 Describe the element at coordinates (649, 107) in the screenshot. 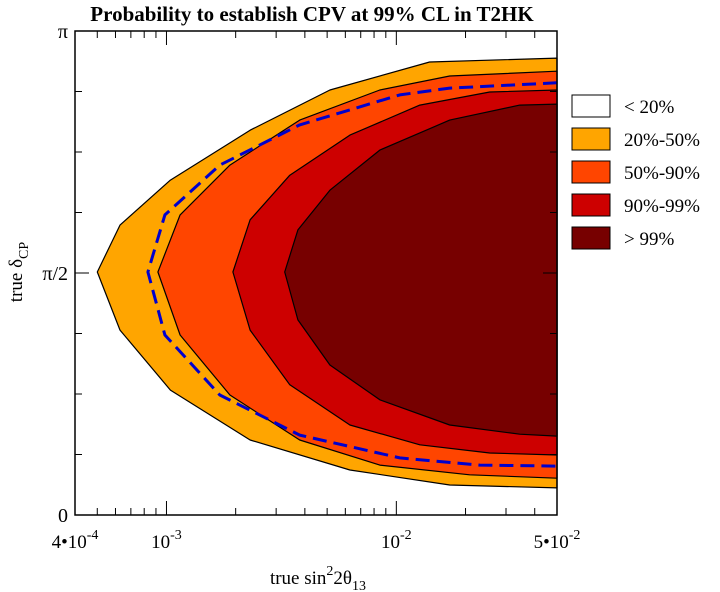

I see `legend-label: < 20%` at that location.